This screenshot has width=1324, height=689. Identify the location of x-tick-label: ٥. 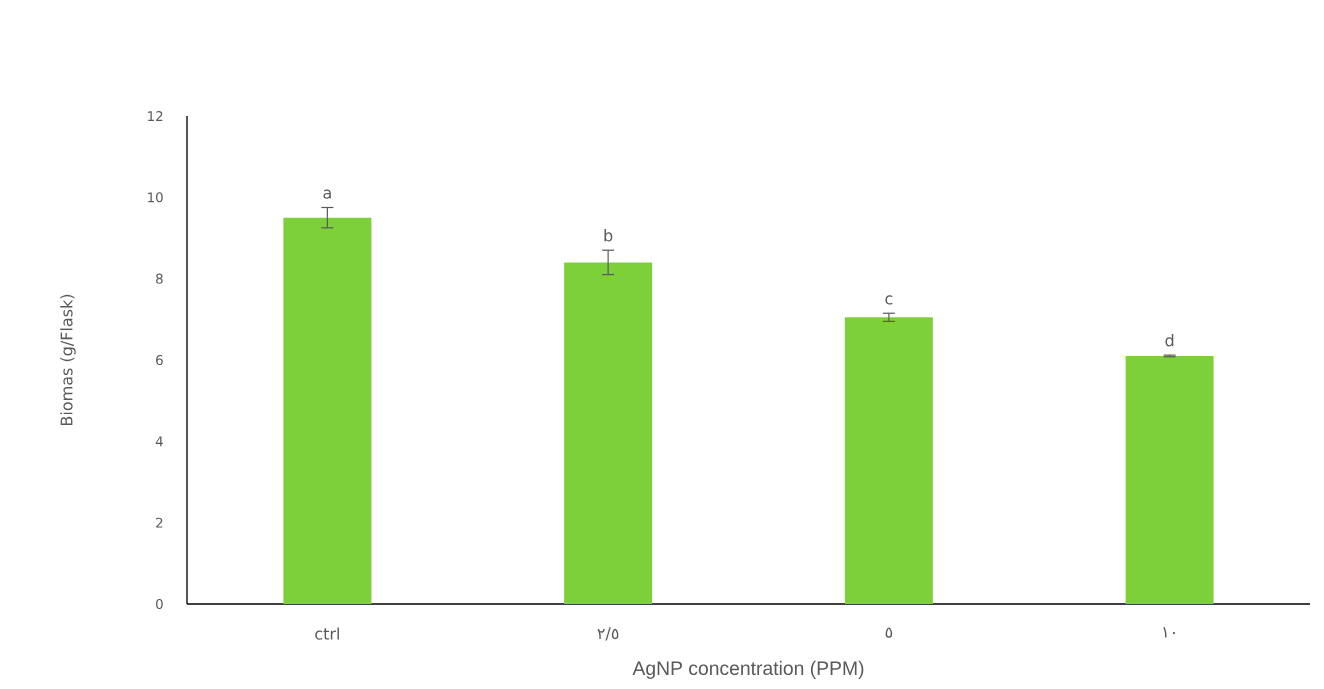
(889, 632).